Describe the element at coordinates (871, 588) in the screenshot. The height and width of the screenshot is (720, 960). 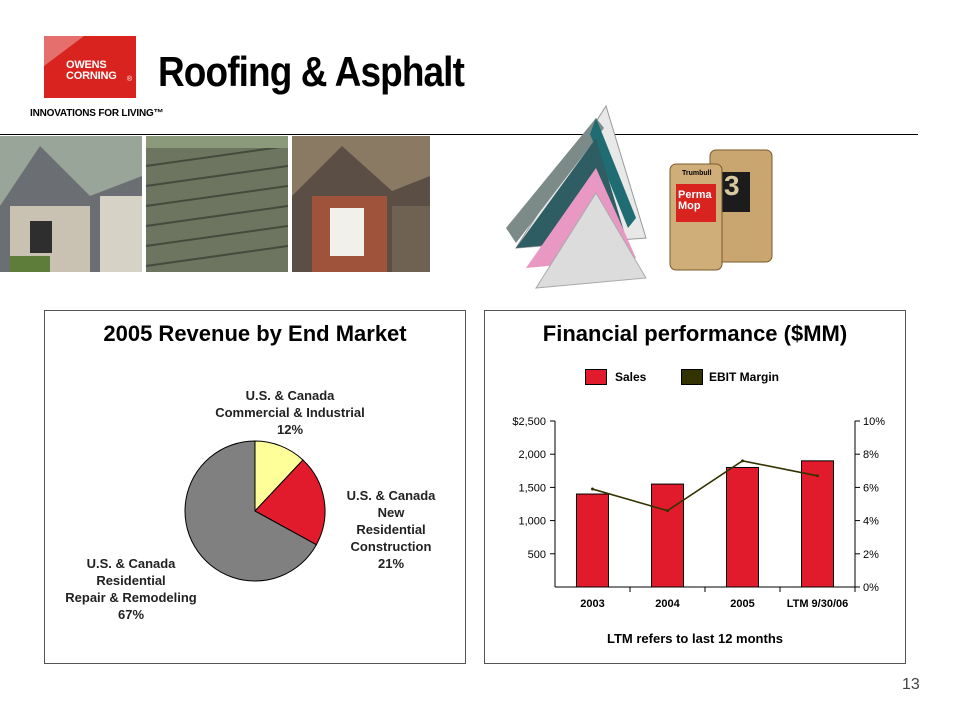
I see `right-tick-label: 0%` at that location.